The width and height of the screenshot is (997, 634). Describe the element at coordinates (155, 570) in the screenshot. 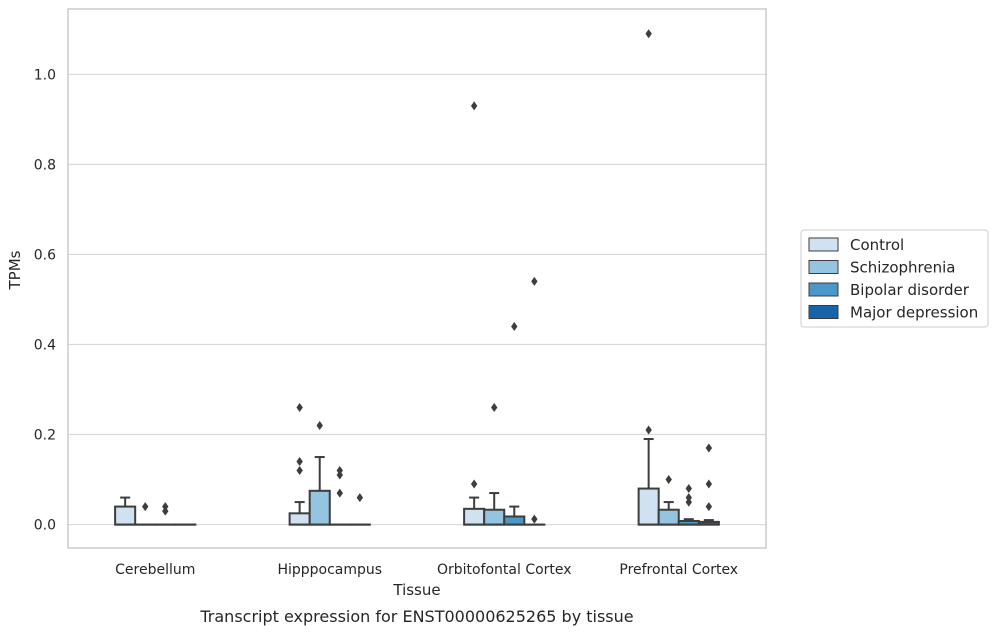

I see `x-tick-label: Cerebellum` at that location.